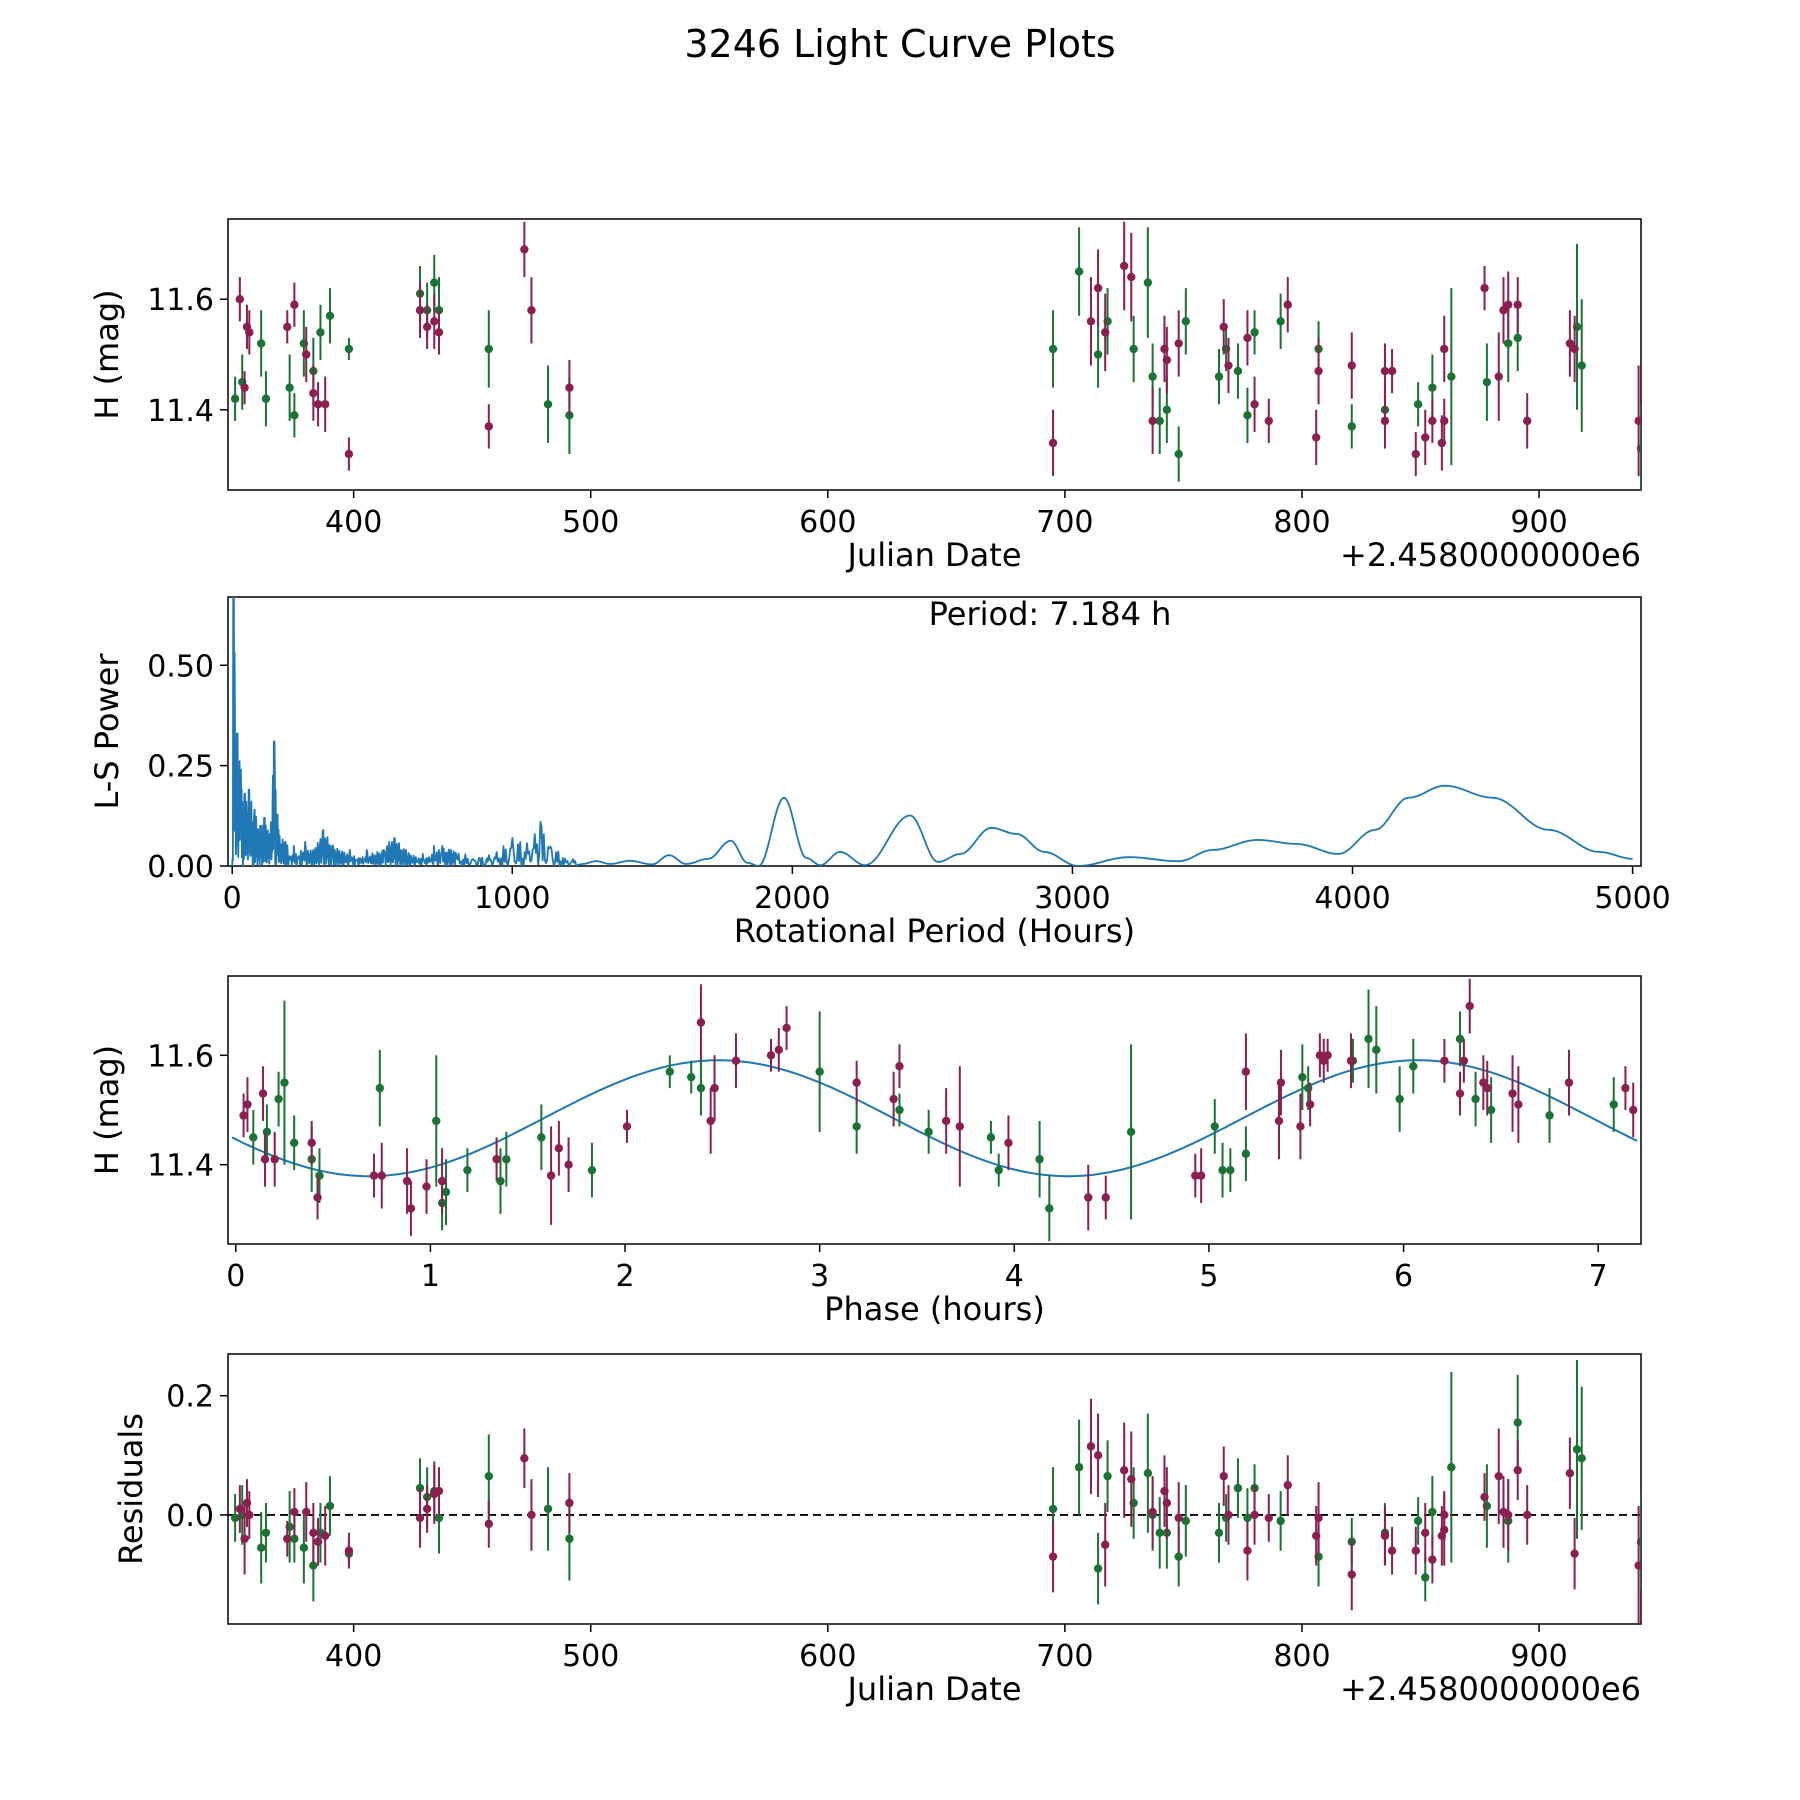  Describe the element at coordinates (590, 1656) in the screenshot. I see `x-tick-label: 500` at that location.